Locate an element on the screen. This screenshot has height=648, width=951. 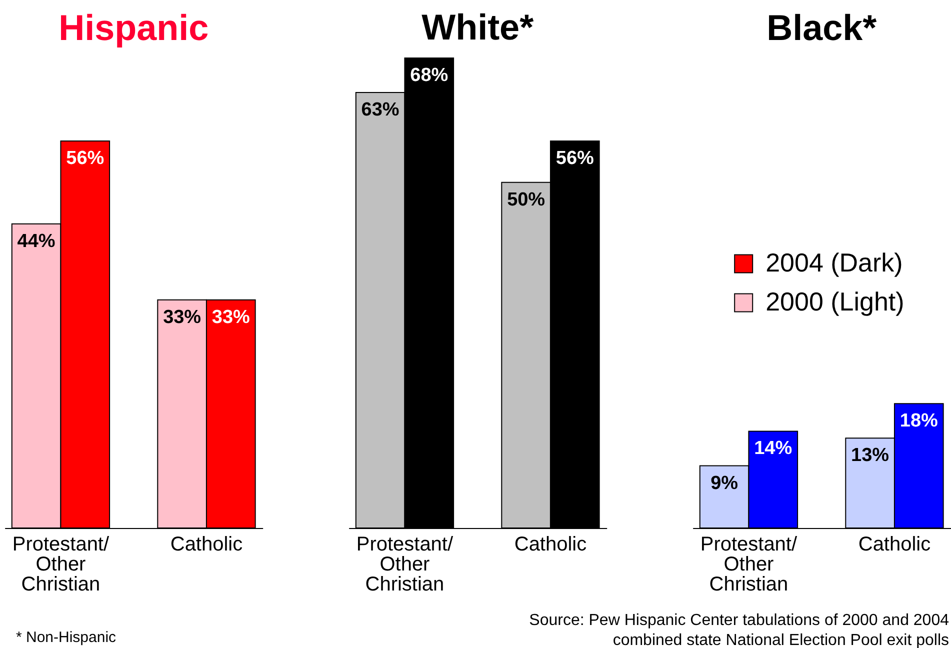
data-label: 63% is located at coordinates (380, 110).